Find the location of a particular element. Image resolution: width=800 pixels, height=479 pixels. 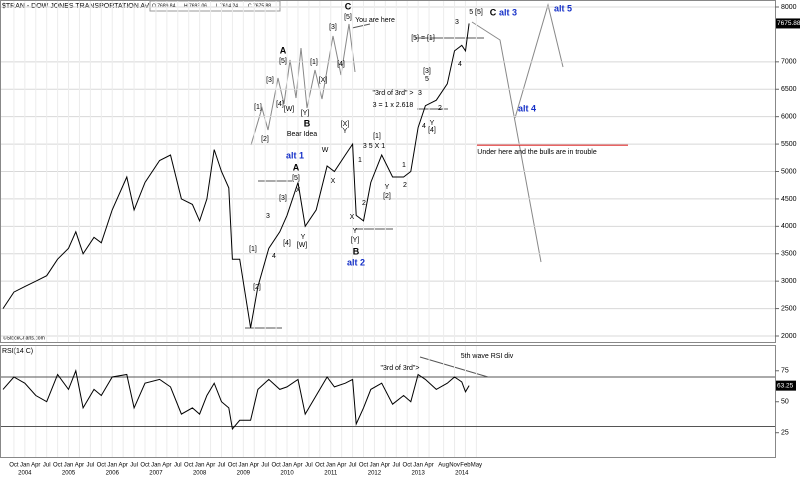

annotation: W is located at coordinates (325, 150).